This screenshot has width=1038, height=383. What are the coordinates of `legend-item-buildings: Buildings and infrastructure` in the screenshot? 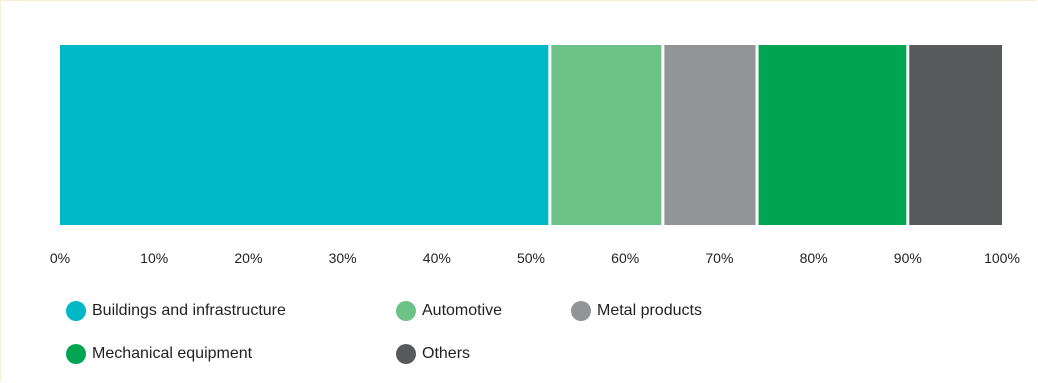 It's located at (176, 311).